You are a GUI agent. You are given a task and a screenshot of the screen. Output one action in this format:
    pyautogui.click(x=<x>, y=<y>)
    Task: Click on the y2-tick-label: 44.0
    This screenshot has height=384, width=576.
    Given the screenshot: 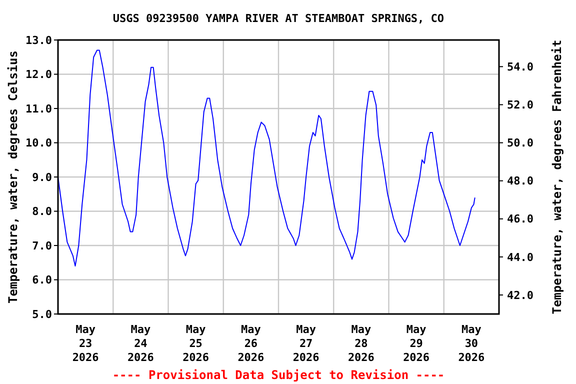 What is the action you would take?
    pyautogui.click(x=520, y=257)
    